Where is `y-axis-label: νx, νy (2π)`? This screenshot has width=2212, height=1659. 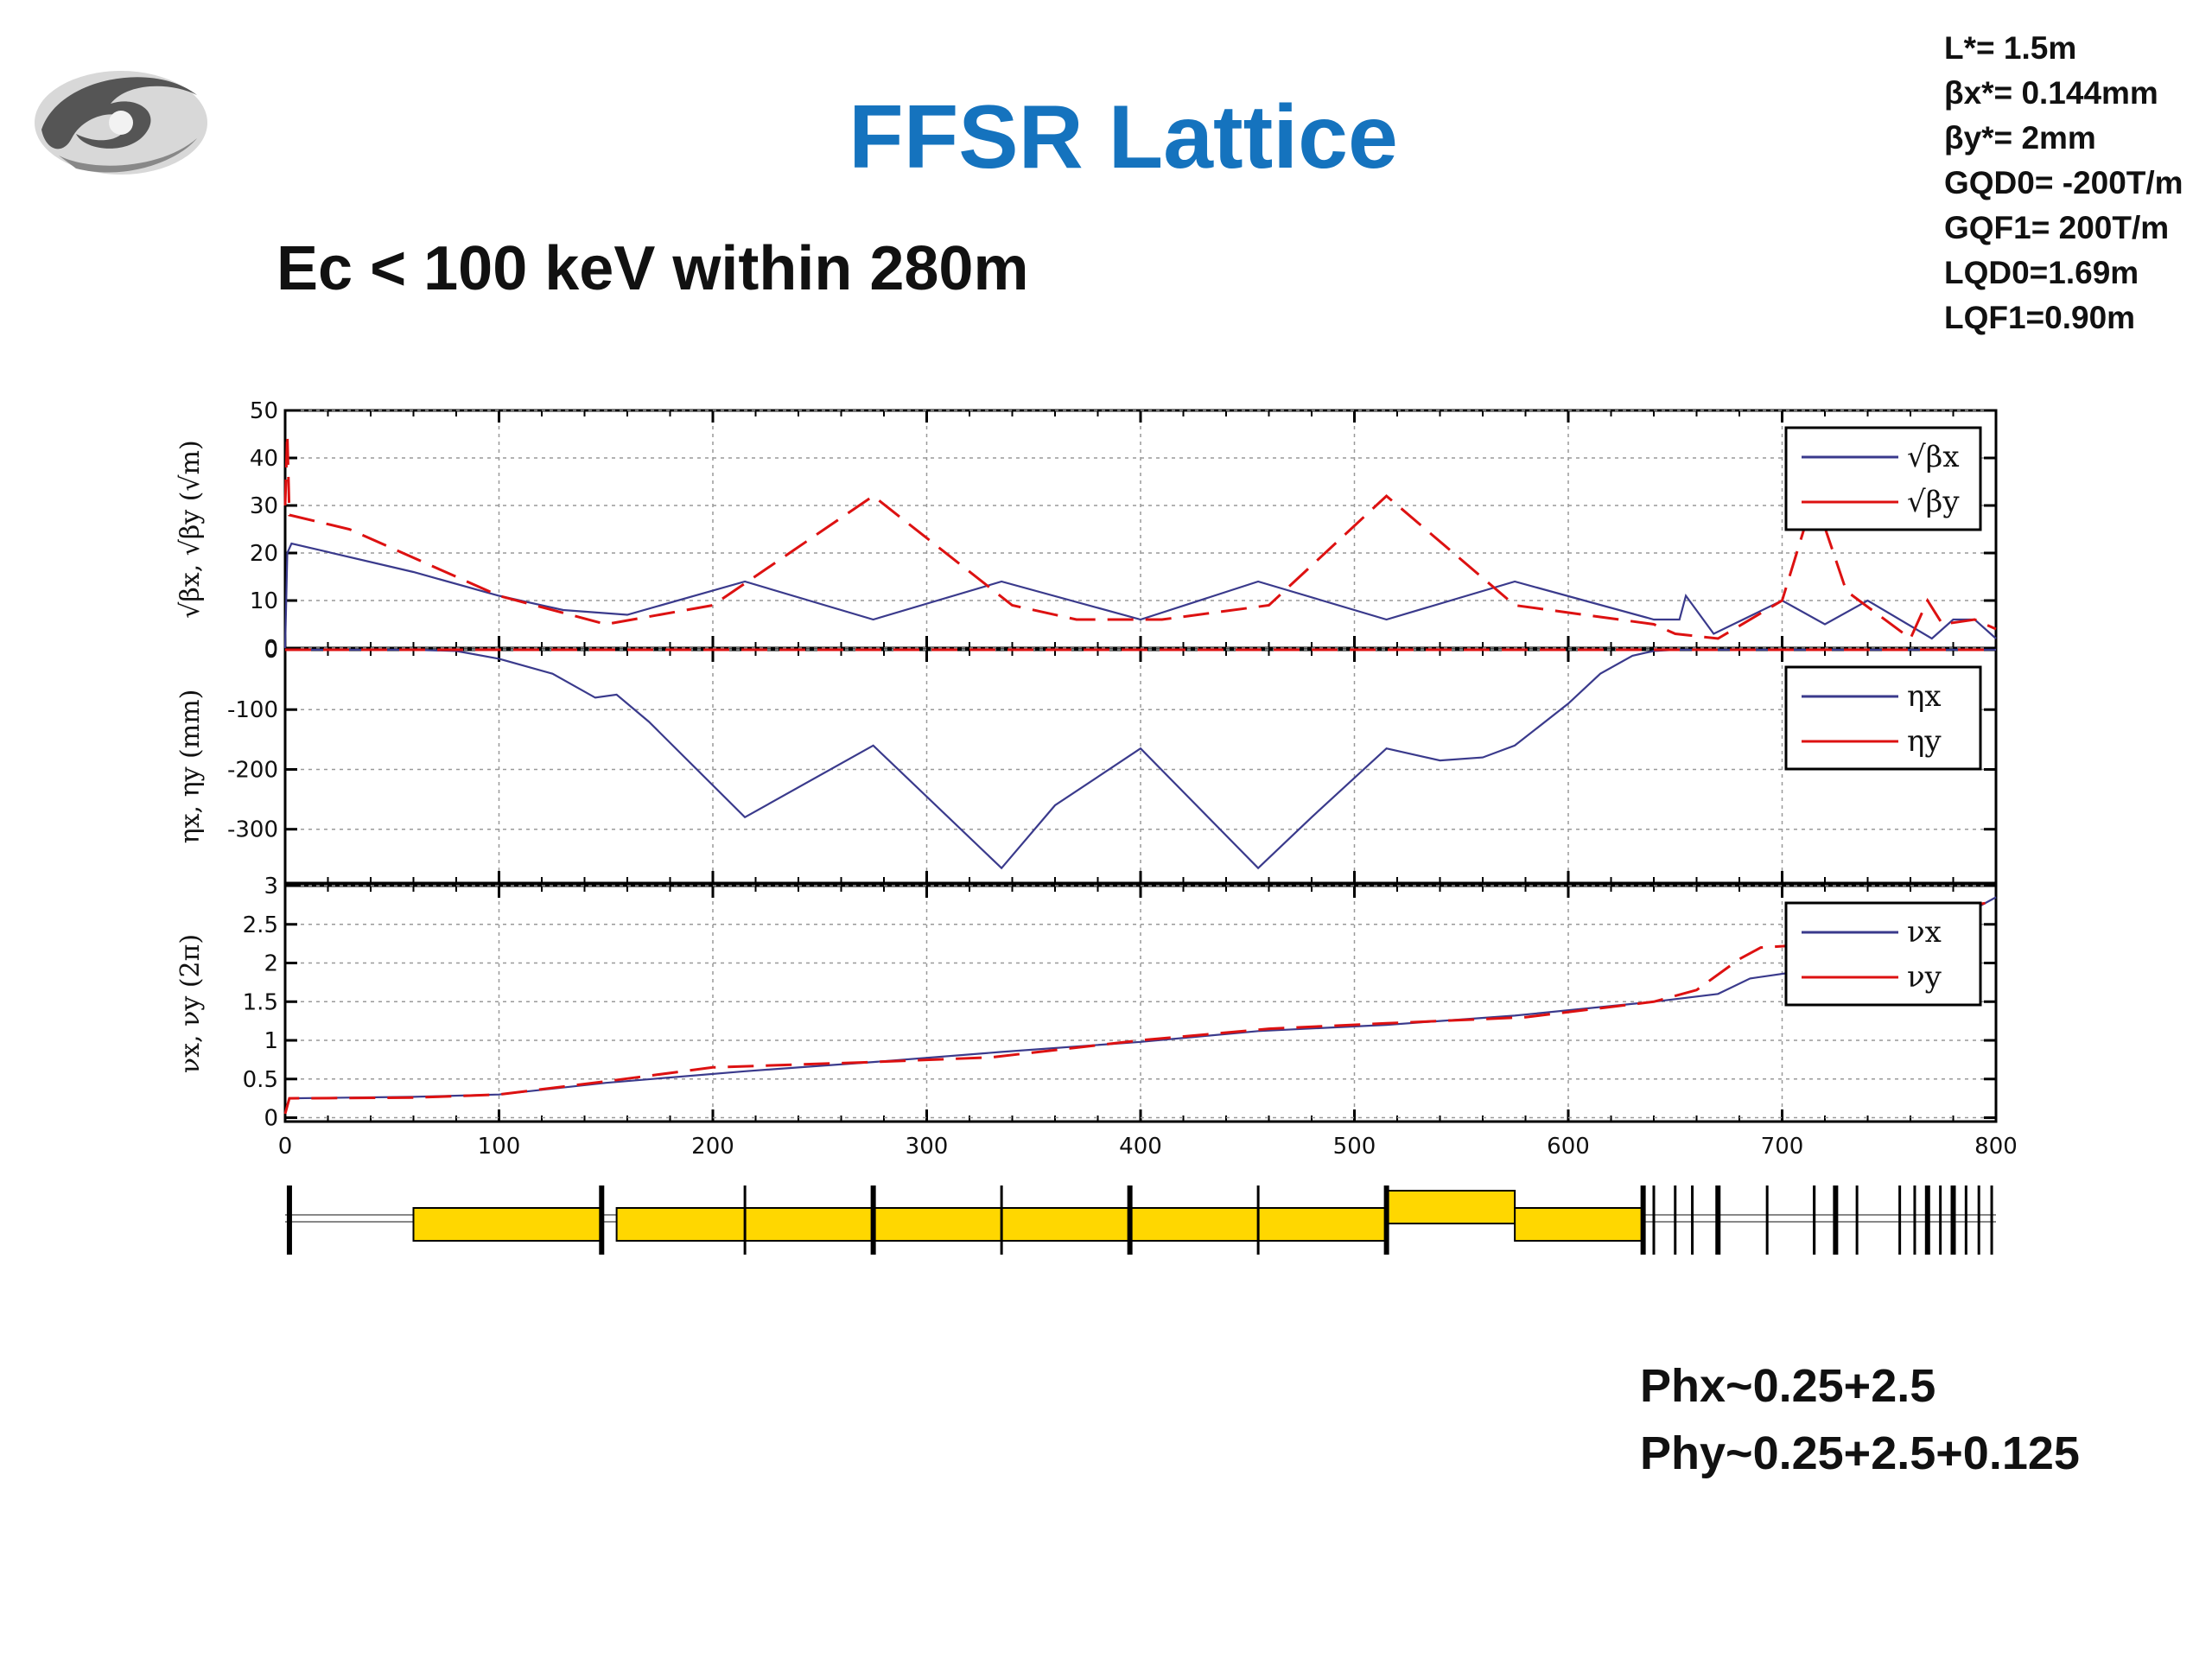 y-axis-label: νx, νy (2π) is located at coordinates (190, 1003).